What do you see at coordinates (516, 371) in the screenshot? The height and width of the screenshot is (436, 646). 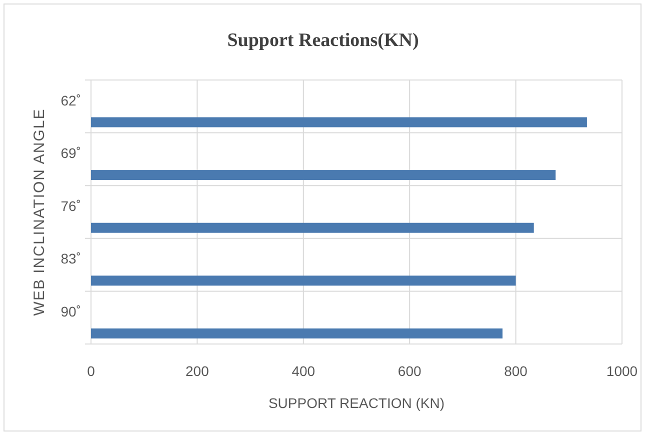 I see `x-tick-label: 800` at bounding box center [516, 371].